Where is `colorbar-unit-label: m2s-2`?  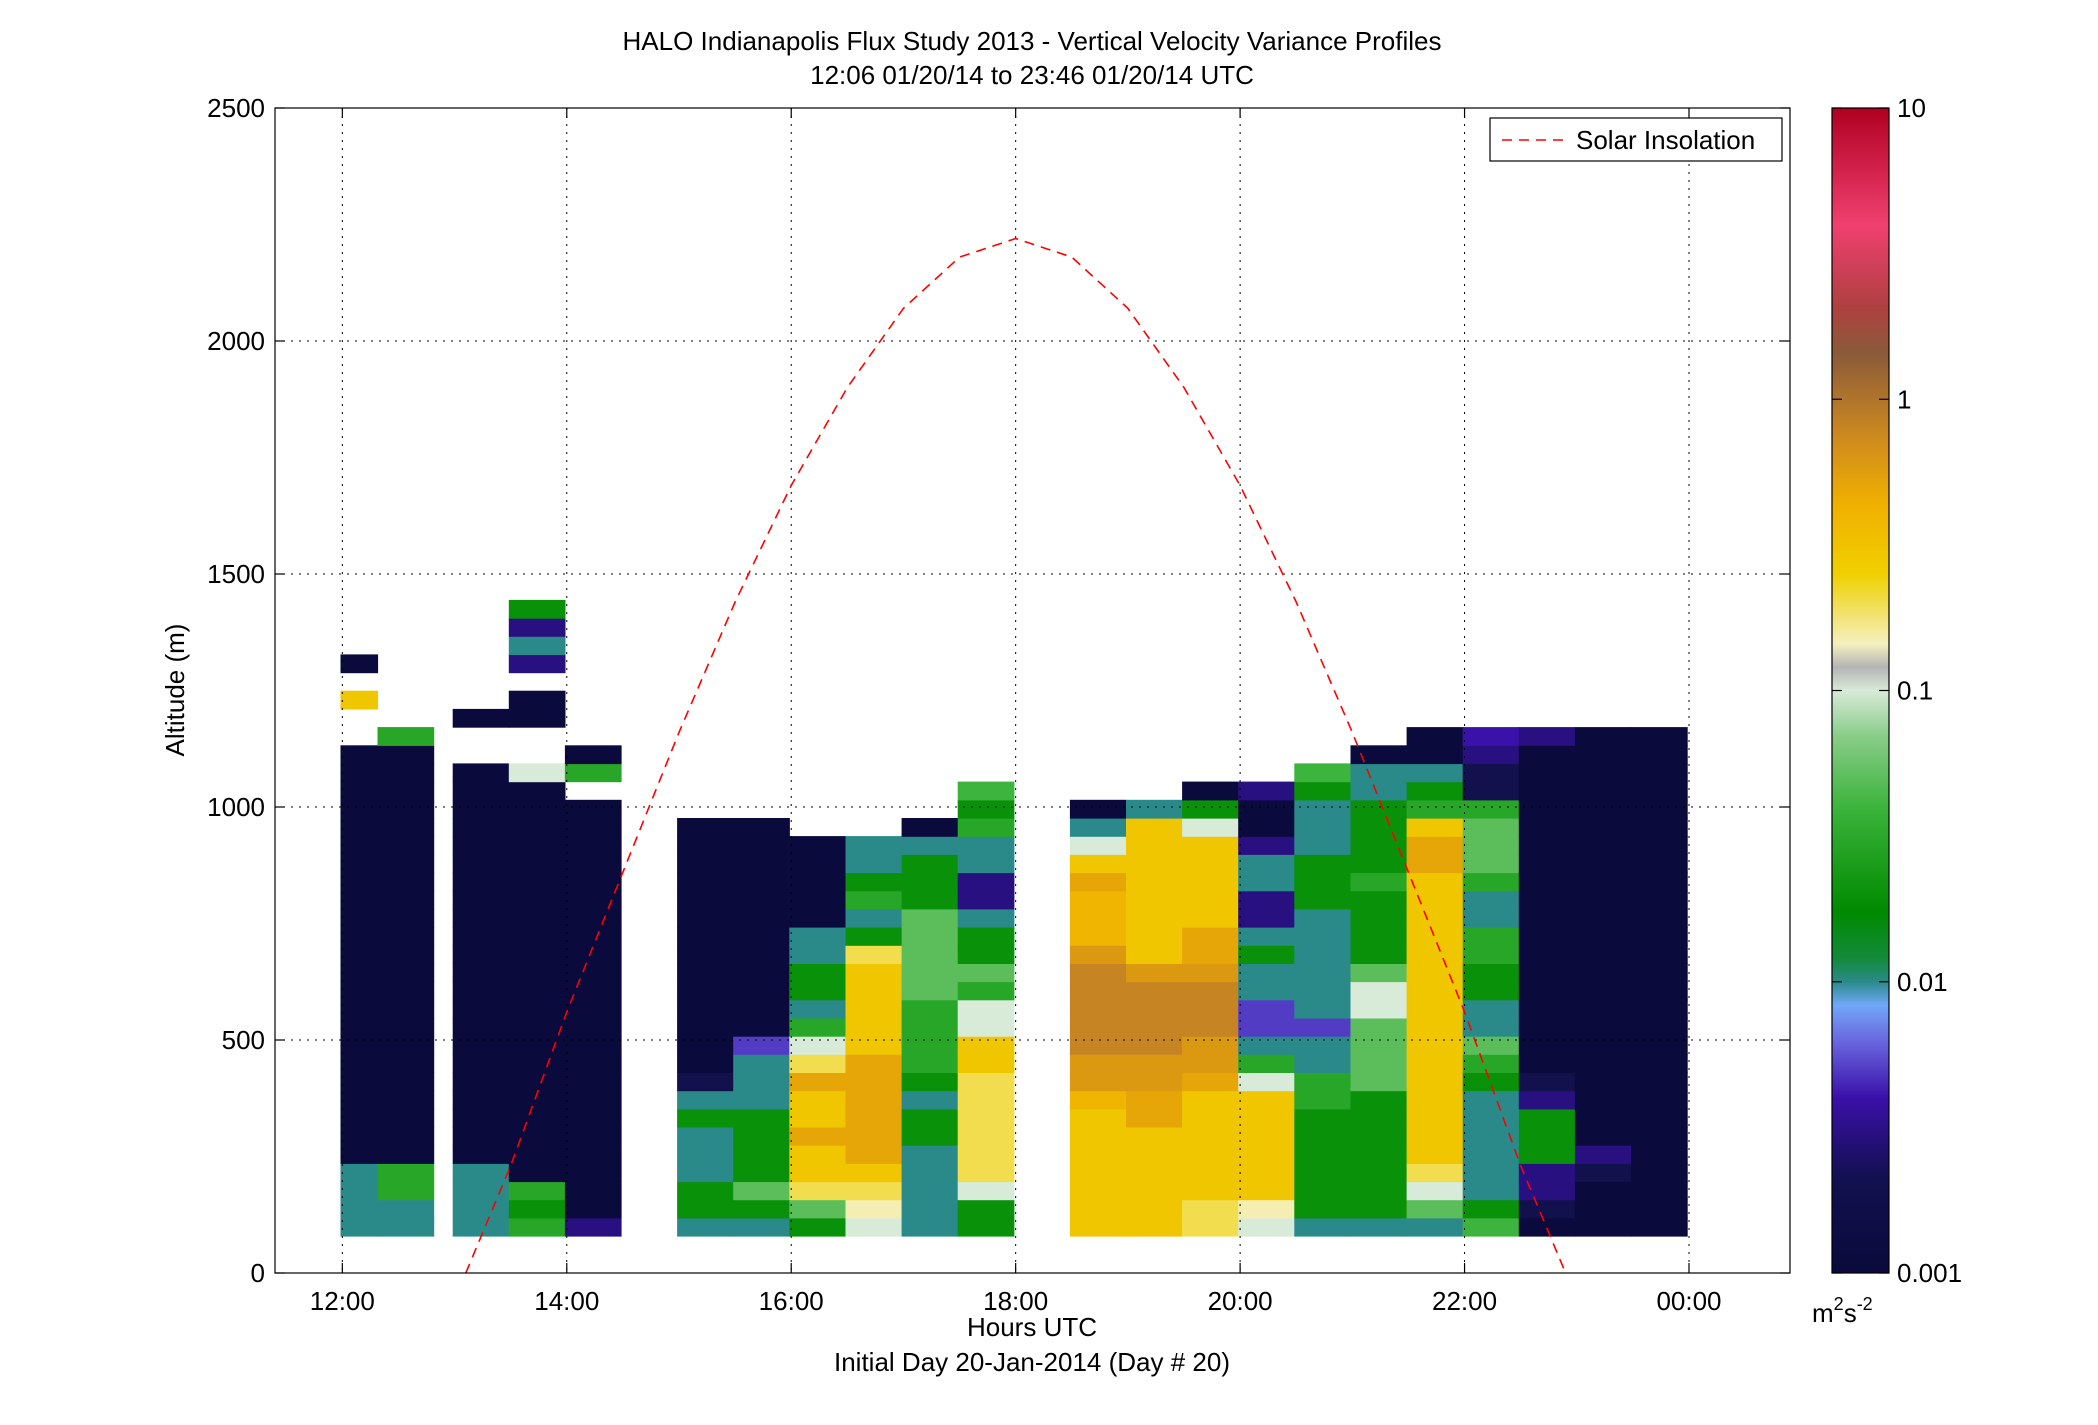
colorbar-unit-label: m2s-2 is located at coordinates (1842, 1311).